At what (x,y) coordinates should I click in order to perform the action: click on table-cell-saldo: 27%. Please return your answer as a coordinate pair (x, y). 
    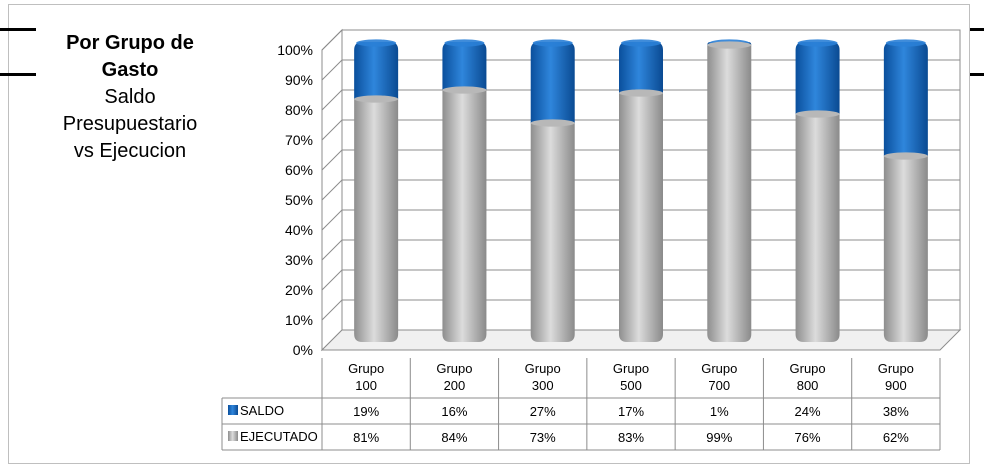
    Looking at the image, I should click on (543, 411).